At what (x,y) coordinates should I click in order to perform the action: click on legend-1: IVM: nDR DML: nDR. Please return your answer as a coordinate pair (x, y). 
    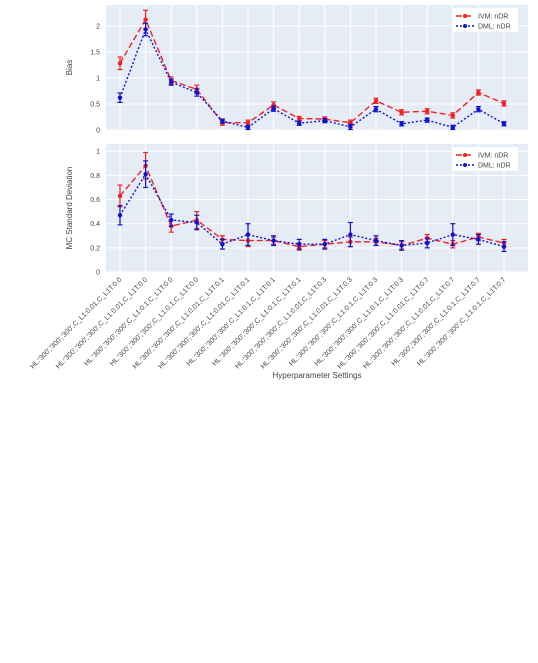
    Looking at the image, I should click on (485, 20).